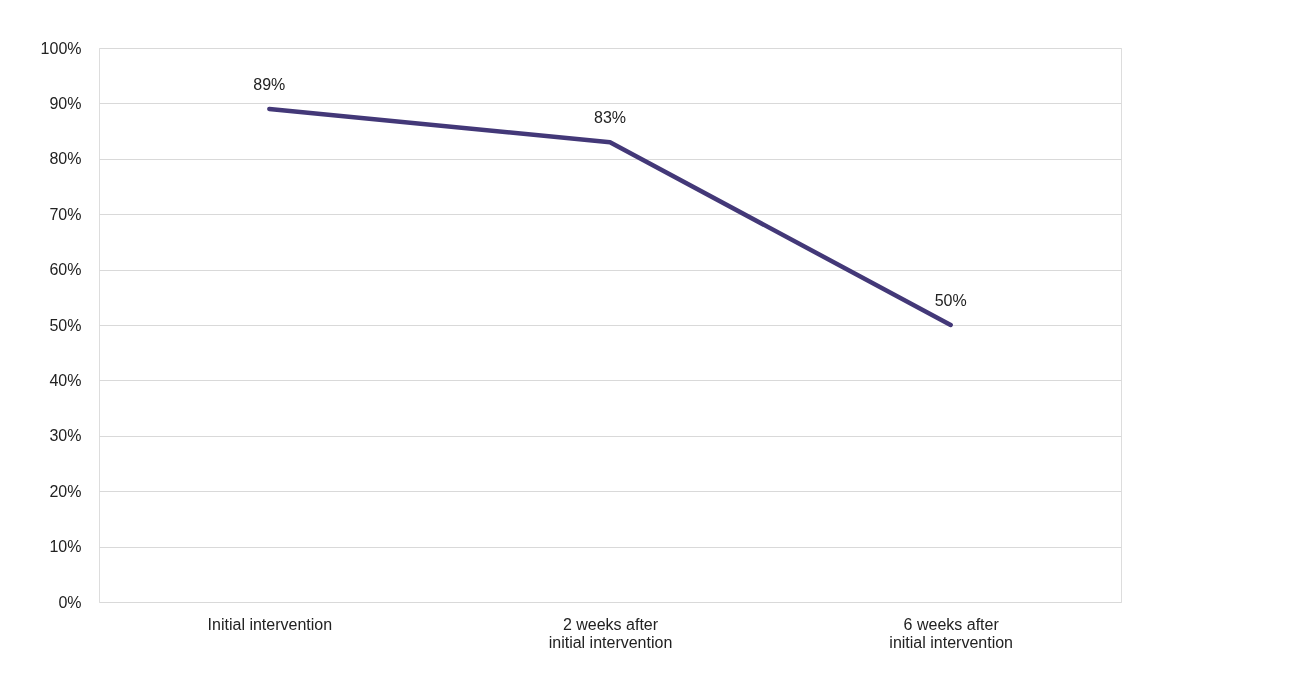 This screenshot has height=694, width=1289. I want to click on x-tick-label: 2 weeks after initial intervention, so click(610, 633).